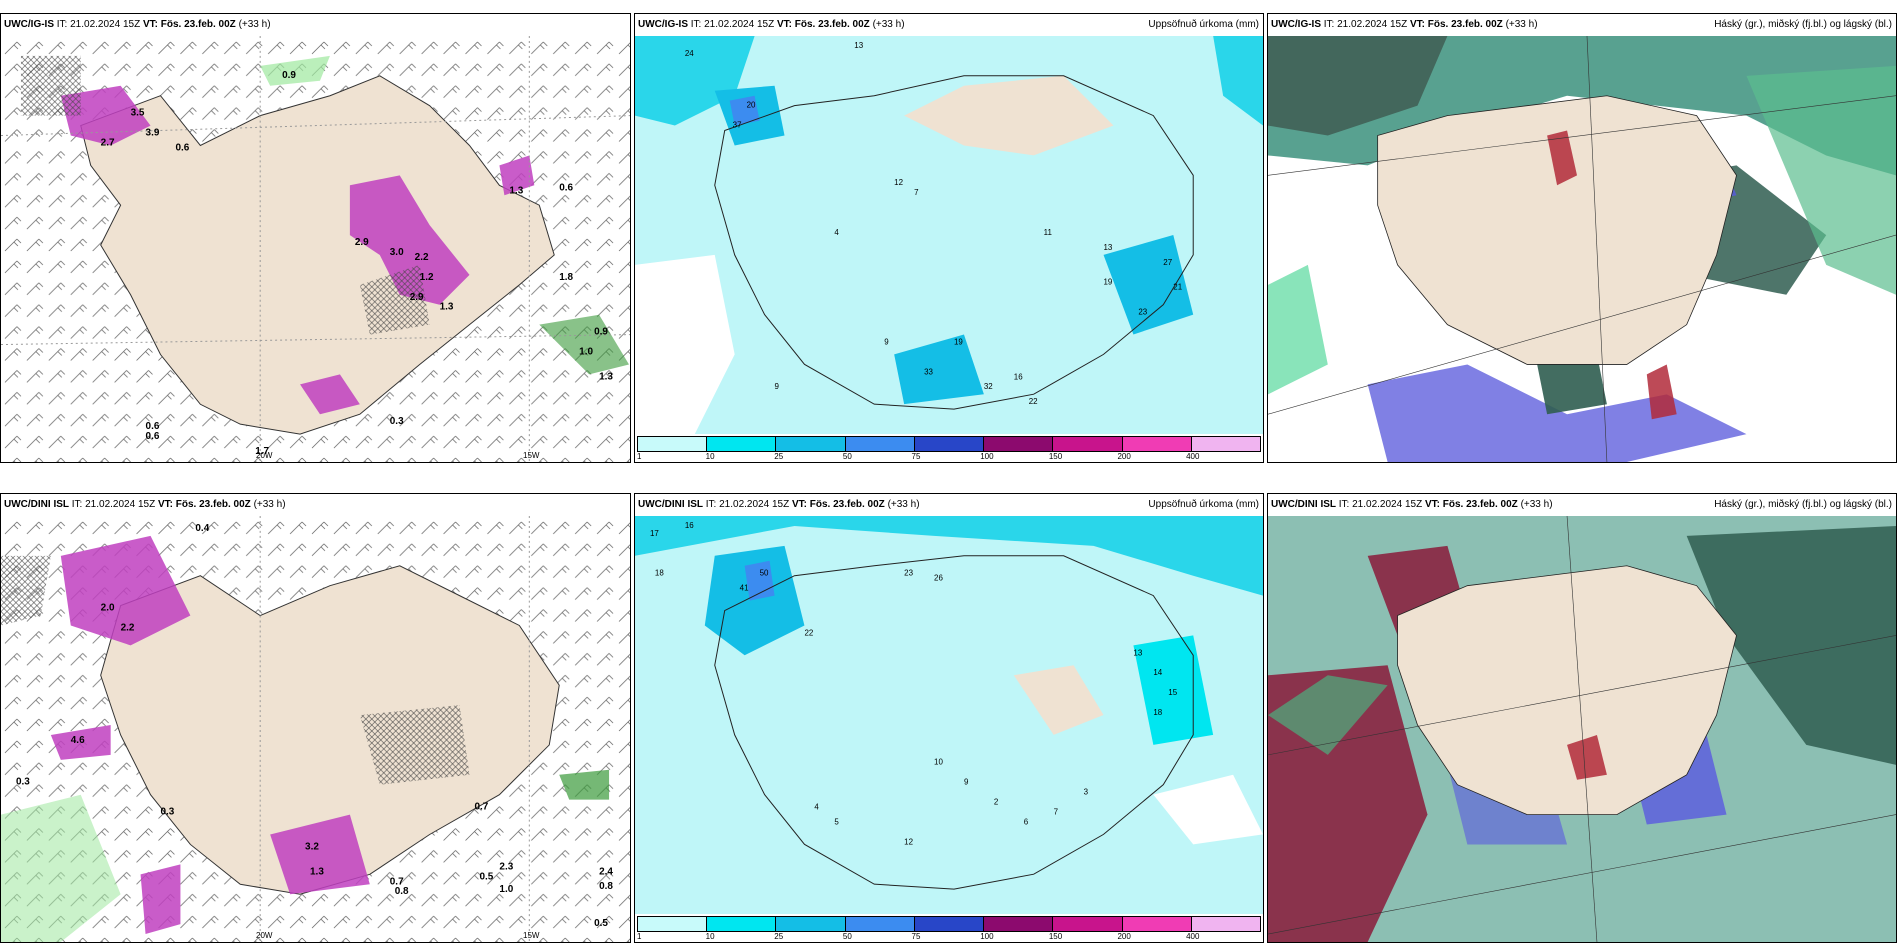 This screenshot has height=950, width=1900. I want to click on value-label: 2.3, so click(506, 866).